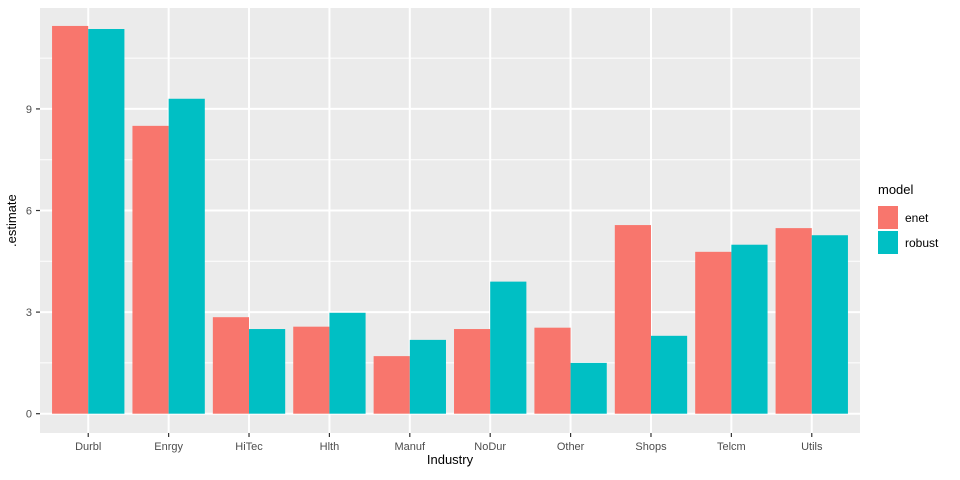  What do you see at coordinates (11, 220) in the screenshot?
I see `y-axis-title: .estimate` at bounding box center [11, 220].